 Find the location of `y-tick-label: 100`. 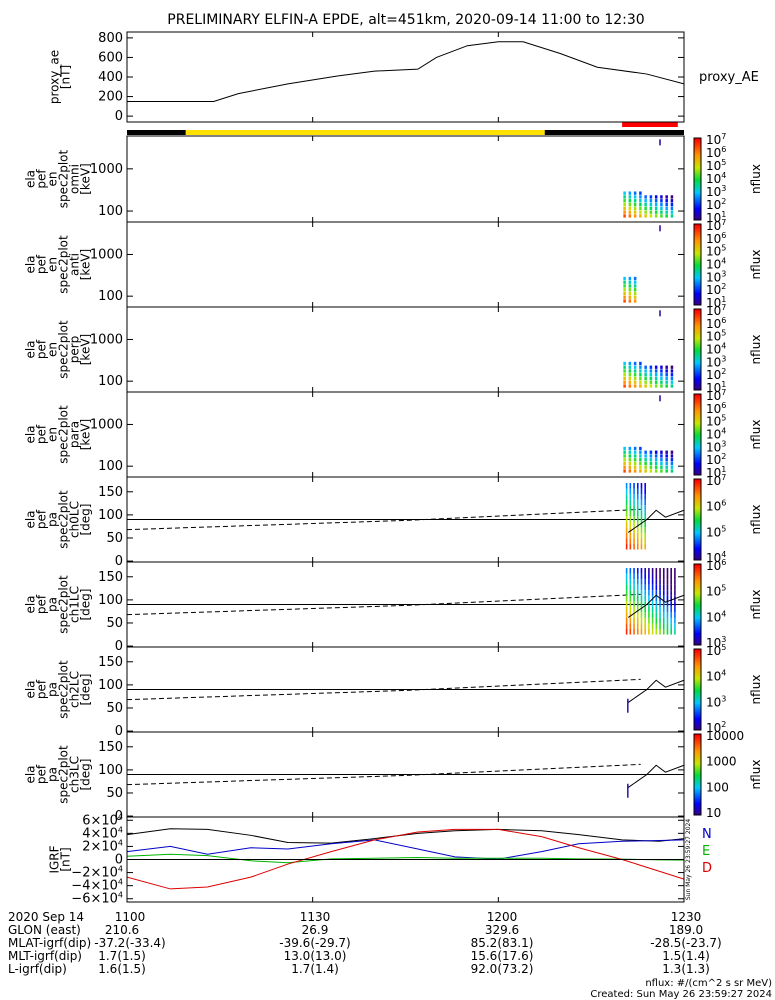

y-tick-label: 100 is located at coordinates (110, 515).